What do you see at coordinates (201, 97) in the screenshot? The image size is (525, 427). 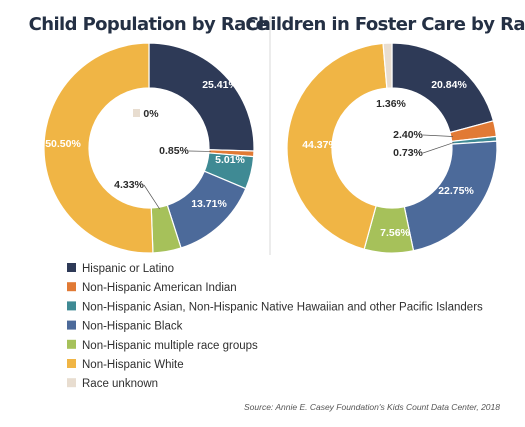 I see `slice-hispanic` at bounding box center [201, 97].